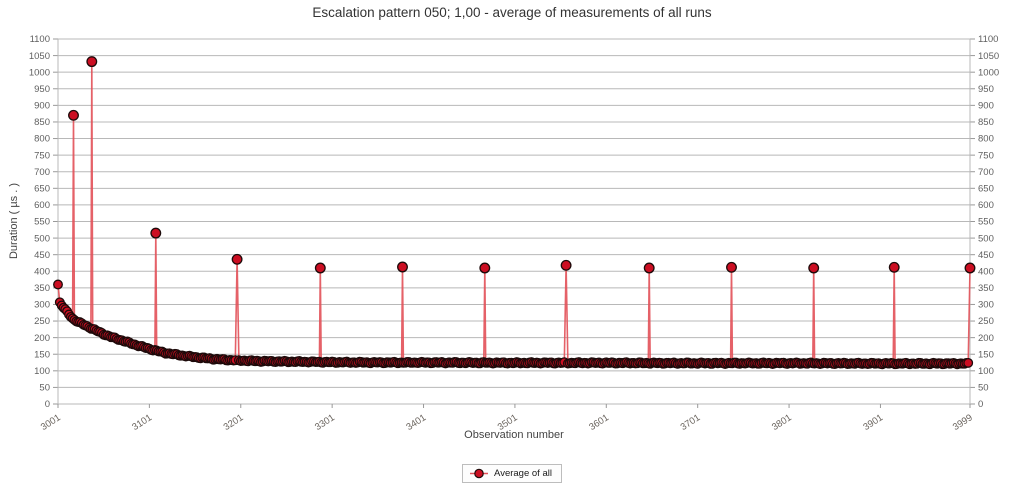  Describe the element at coordinates (40, 39) in the screenshot. I see `y-tick-label-left: 1100` at that location.